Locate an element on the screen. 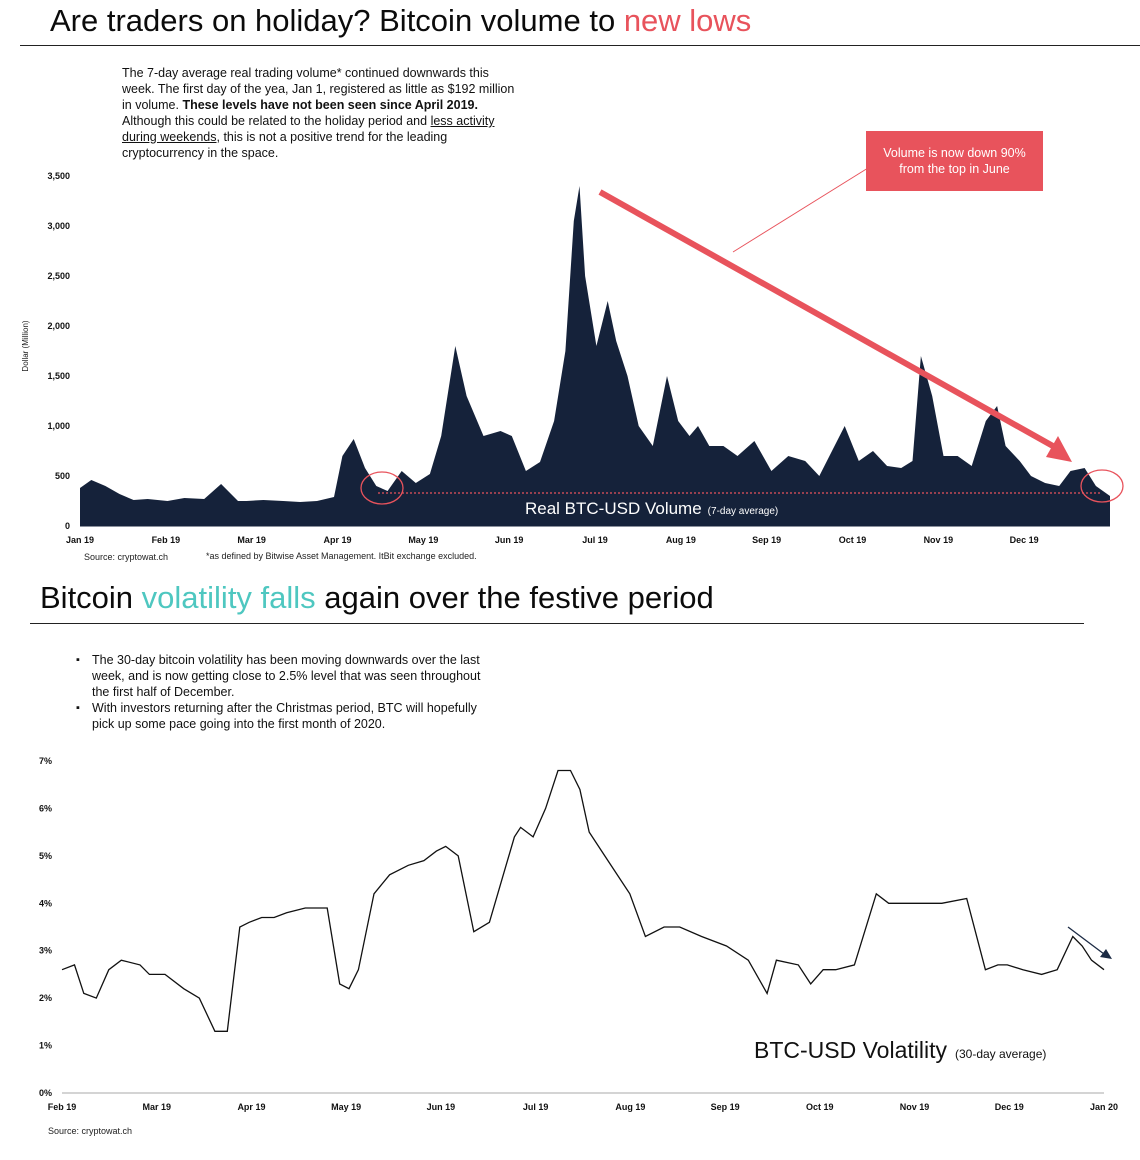  volume-y-tick-label: 1,000 is located at coordinates (58, 426).